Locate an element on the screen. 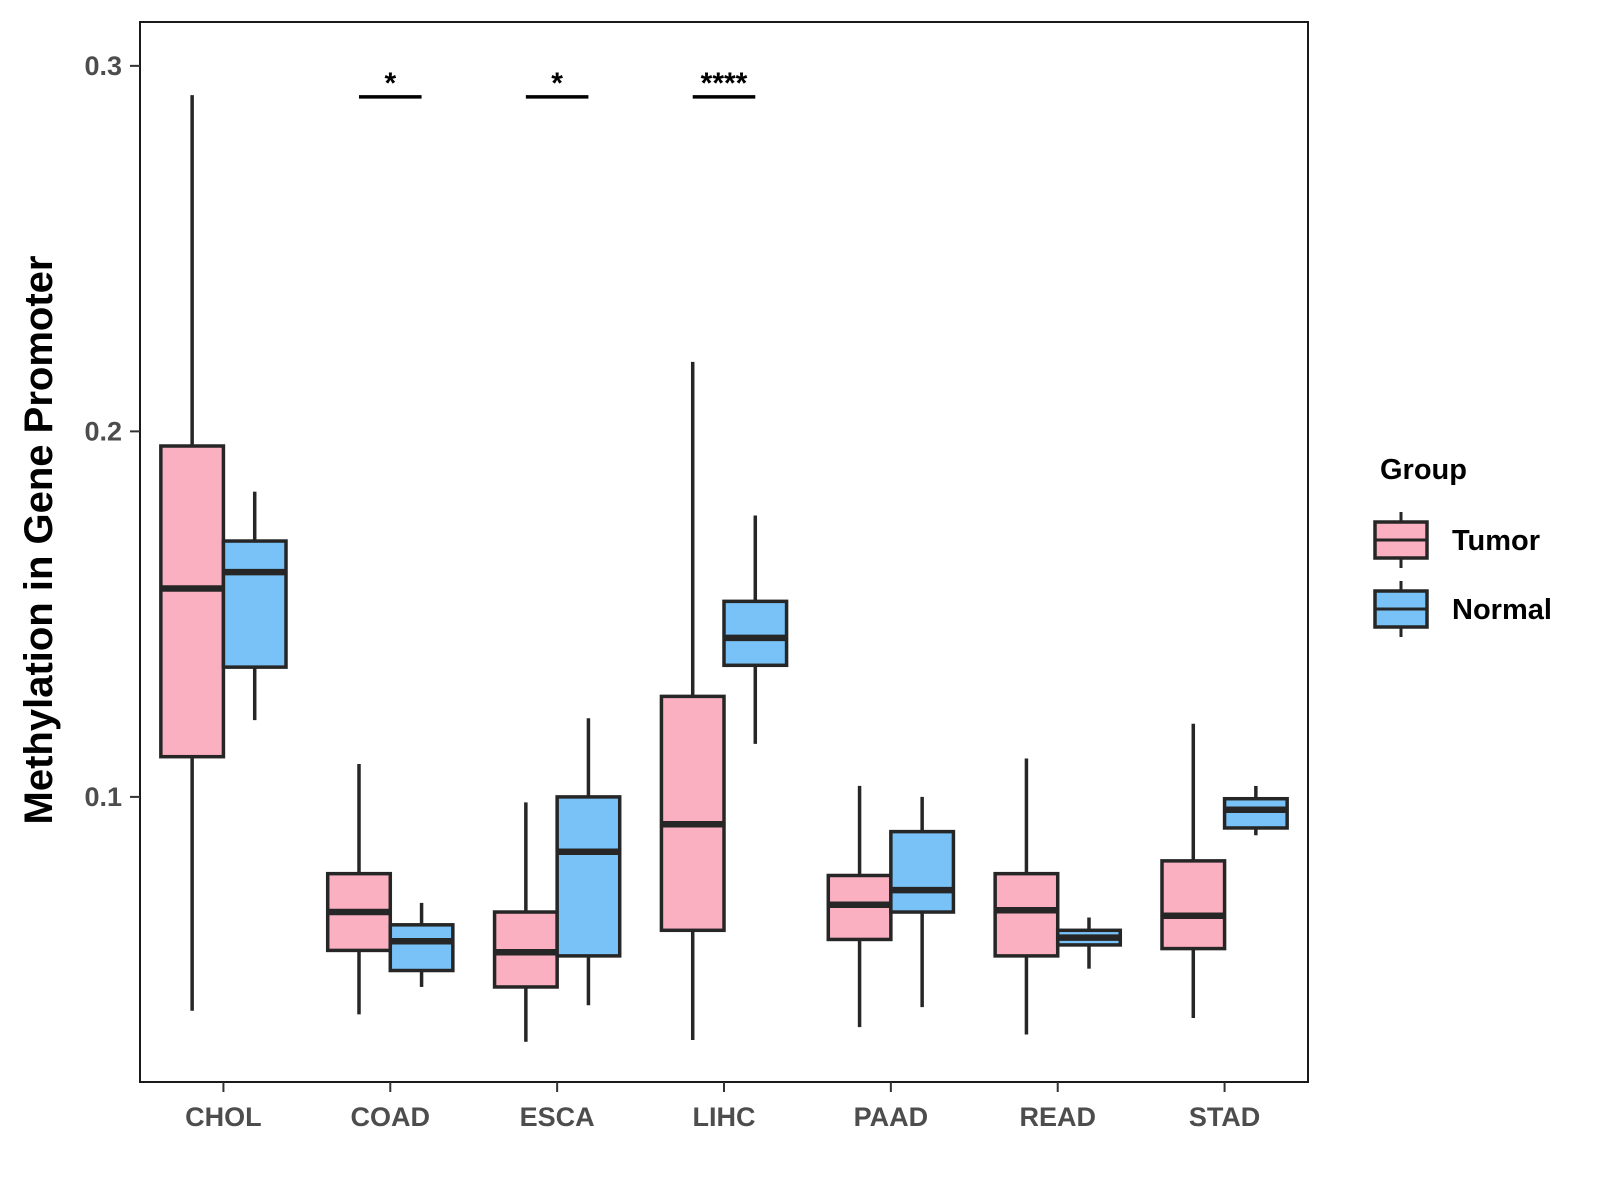  legend-label: Tumor is located at coordinates (1496, 541).